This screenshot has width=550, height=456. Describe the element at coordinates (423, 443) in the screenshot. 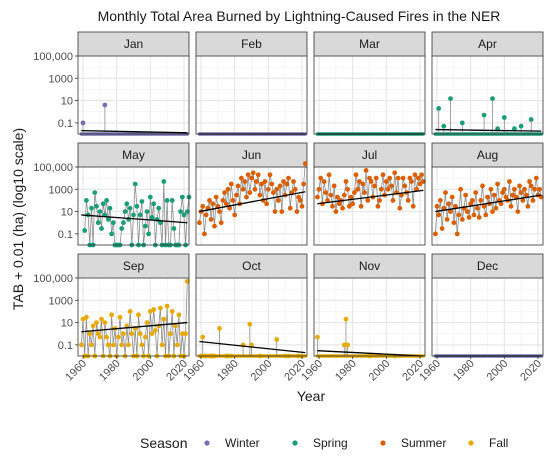

I see `legend-label: Summer` at that location.